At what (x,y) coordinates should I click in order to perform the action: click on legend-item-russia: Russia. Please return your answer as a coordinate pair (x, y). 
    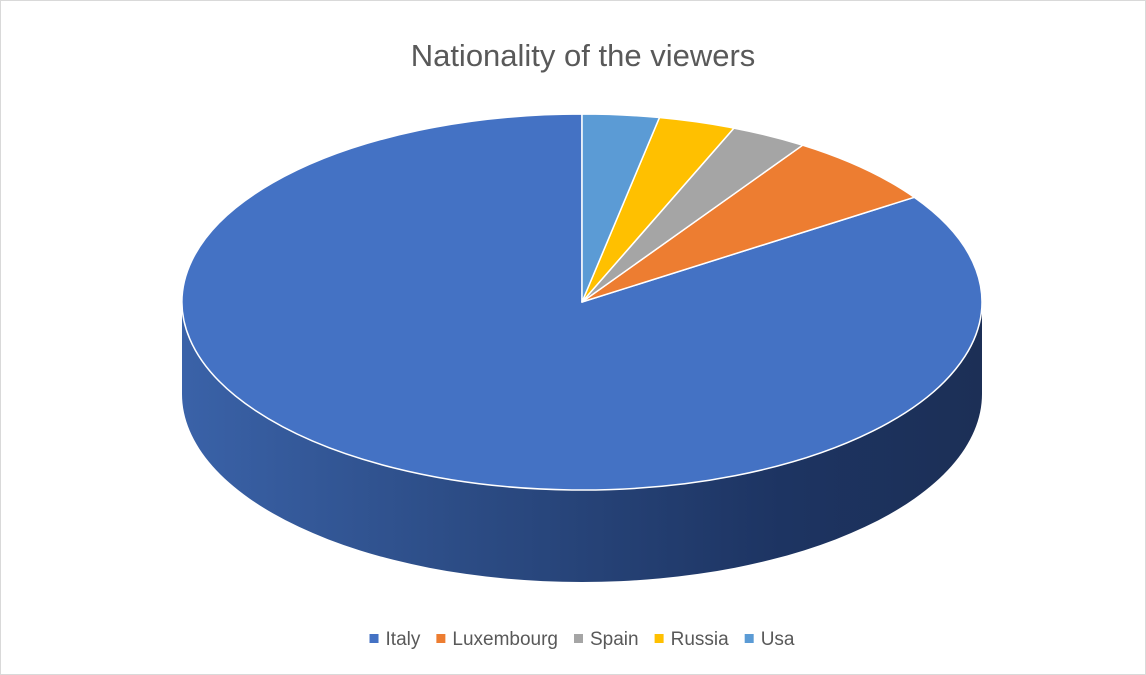
    Looking at the image, I should click on (692, 639).